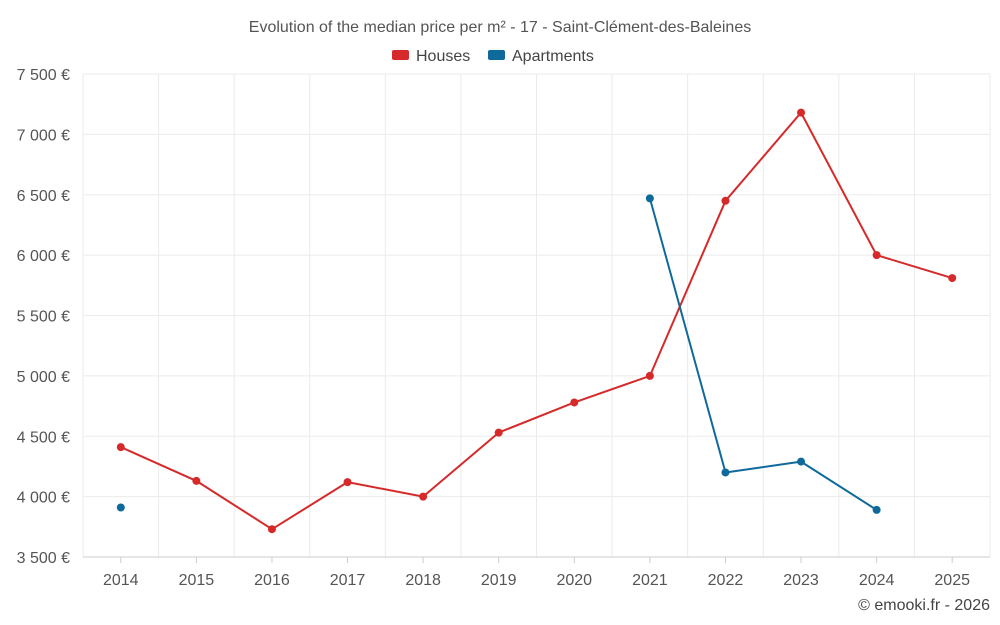 The height and width of the screenshot is (625, 1000). Describe the element at coordinates (272, 580) in the screenshot. I see `x-tick-label: 2016` at that location.